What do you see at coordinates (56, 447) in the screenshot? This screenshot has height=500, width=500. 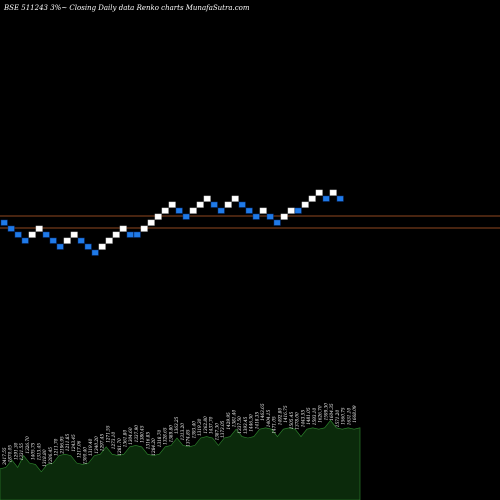 I see `brick-label-9: 1211.70` at bounding box center [56, 447].